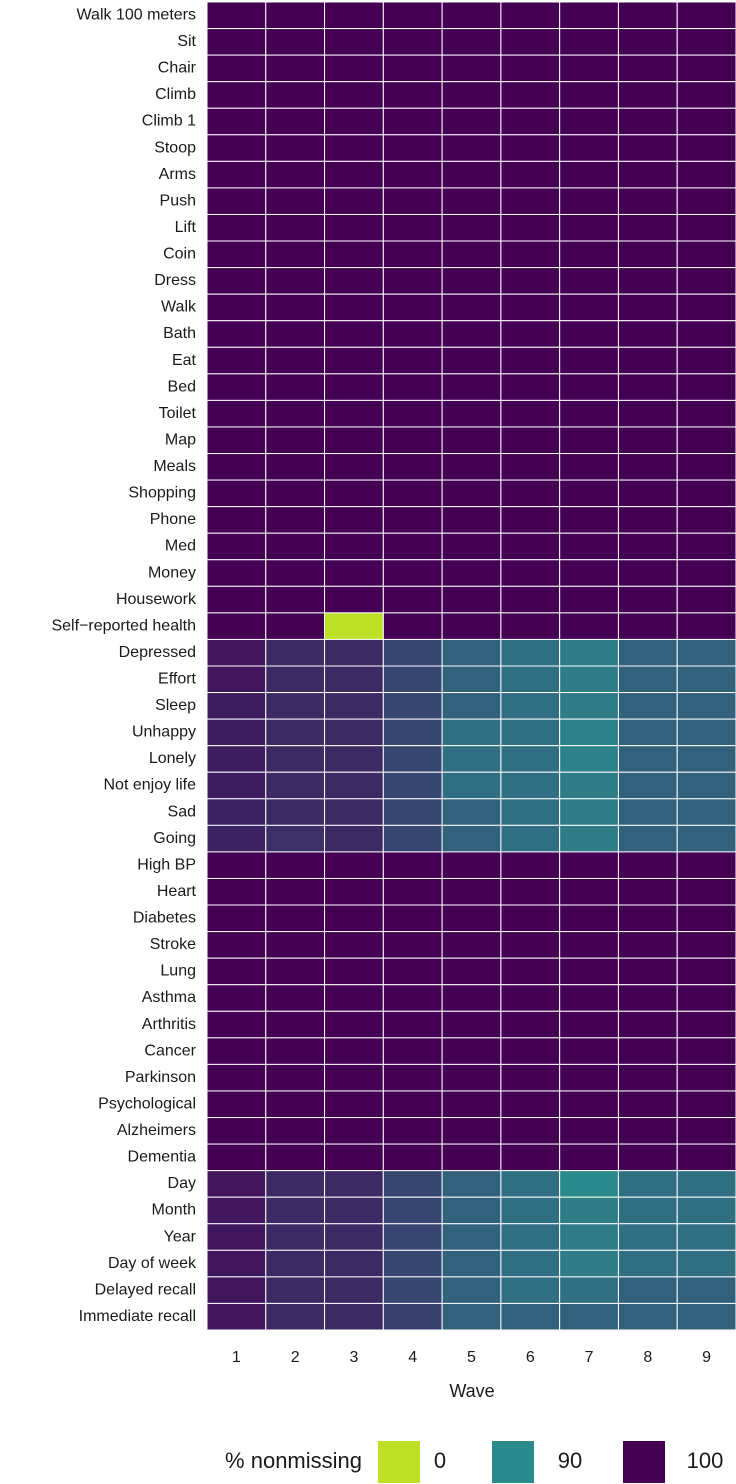  What do you see at coordinates (184, 360) in the screenshot?
I see `y-tick-label: Eat` at bounding box center [184, 360].